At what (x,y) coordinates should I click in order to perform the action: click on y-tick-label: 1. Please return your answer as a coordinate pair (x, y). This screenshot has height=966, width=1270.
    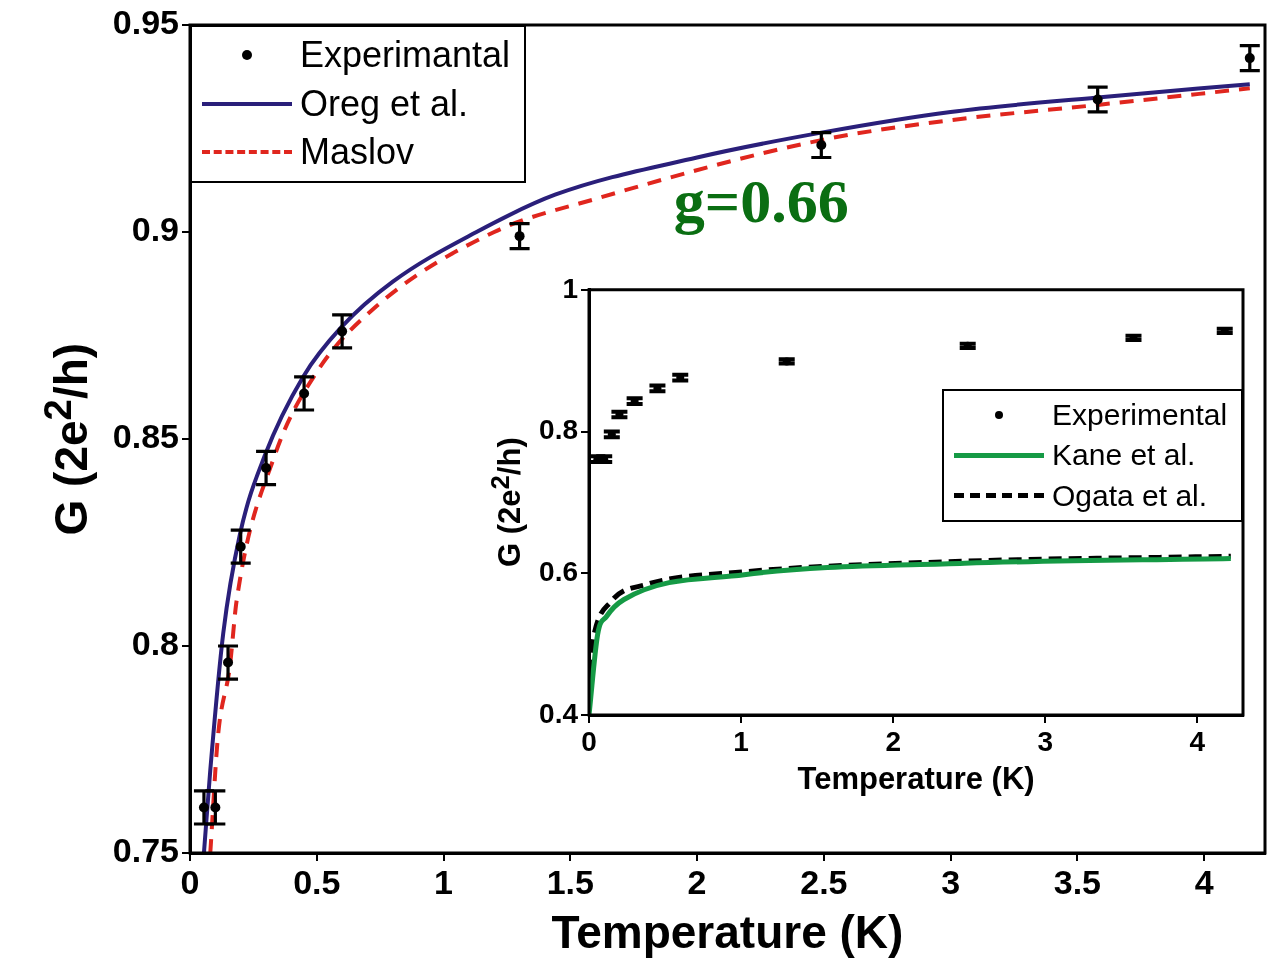
    Looking at the image, I should click on (570, 288).